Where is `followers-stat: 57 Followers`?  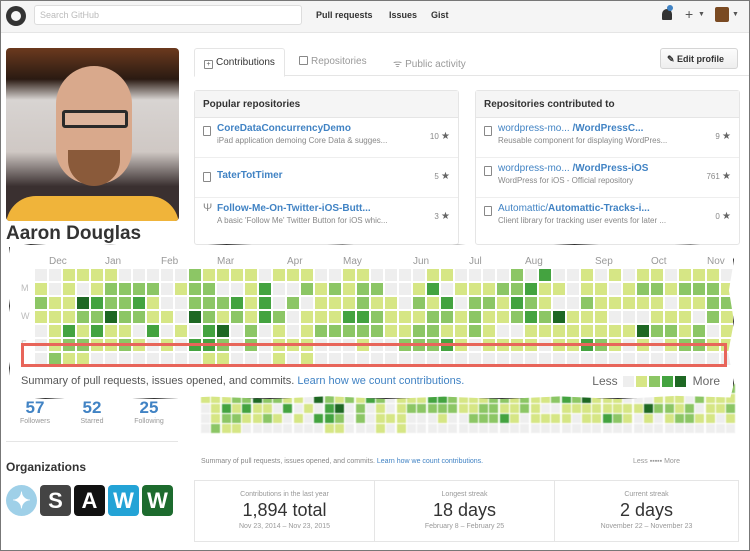
followers-stat: 57 Followers is located at coordinates (35, 412).